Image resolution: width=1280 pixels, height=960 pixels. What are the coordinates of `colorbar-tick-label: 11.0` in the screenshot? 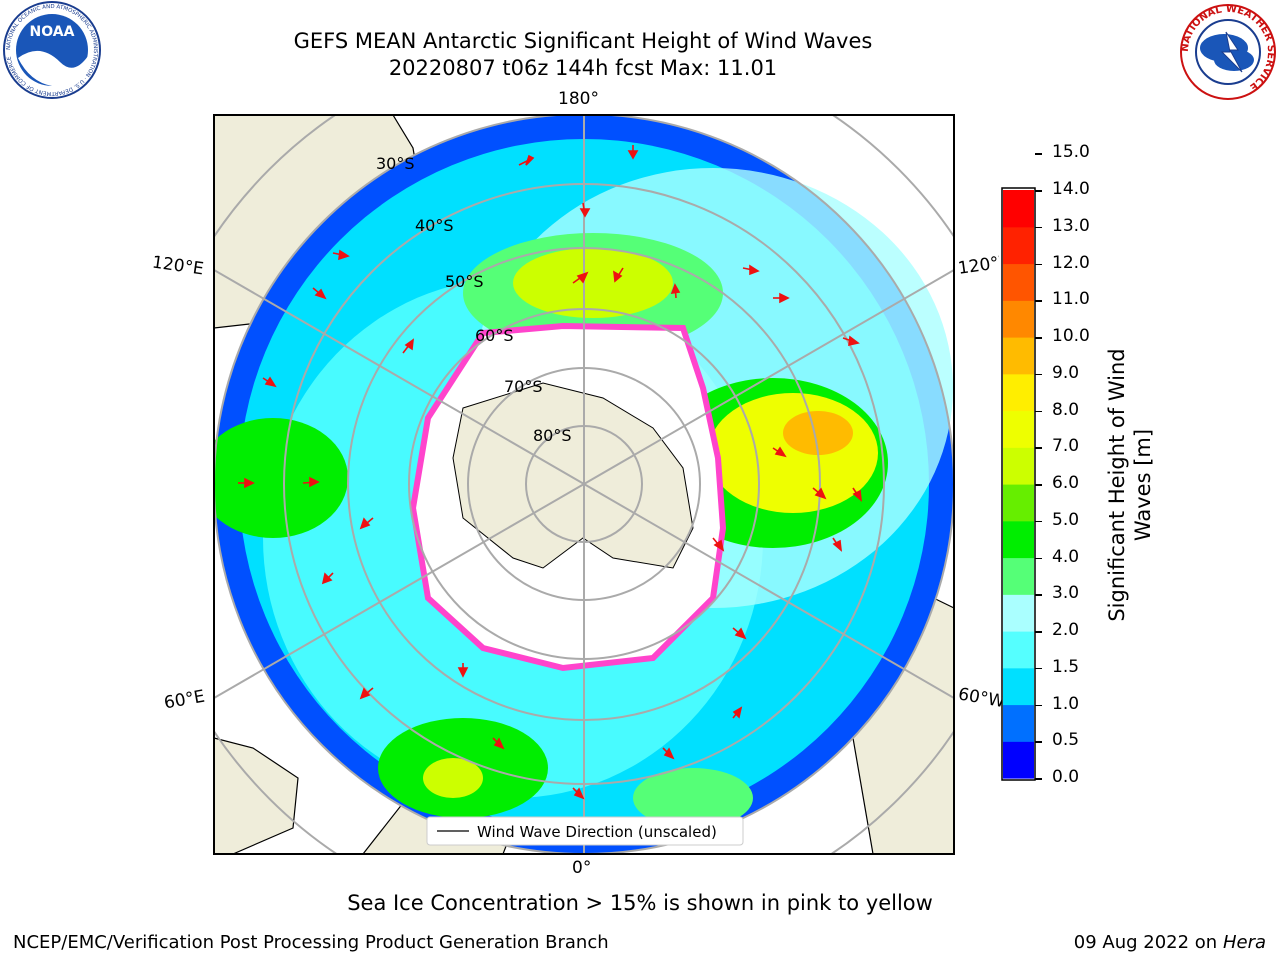 It's located at (1071, 299).